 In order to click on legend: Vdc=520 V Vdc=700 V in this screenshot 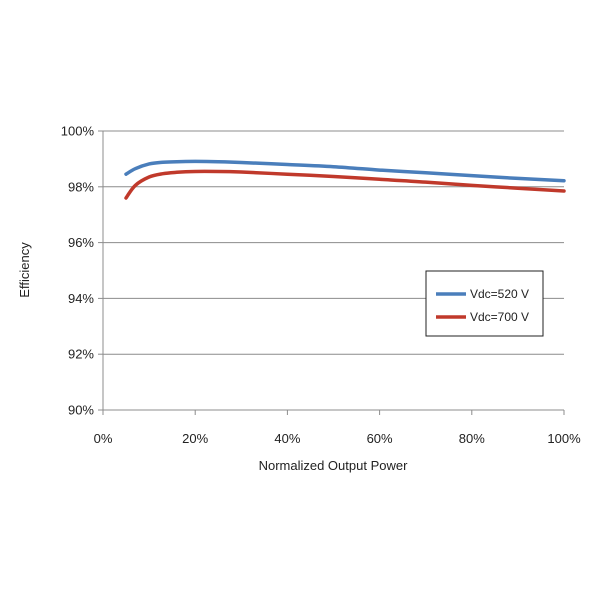, I will do `click(484, 303)`.